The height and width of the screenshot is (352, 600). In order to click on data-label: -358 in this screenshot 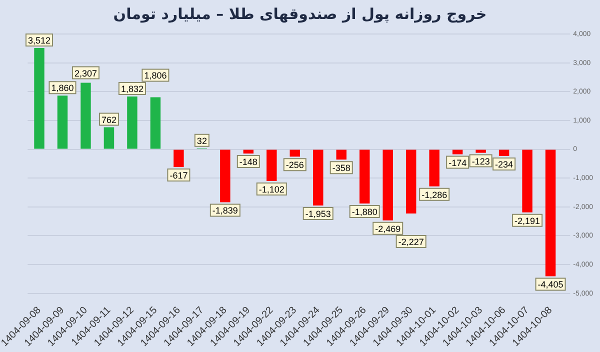, I will do `click(341, 168)`.